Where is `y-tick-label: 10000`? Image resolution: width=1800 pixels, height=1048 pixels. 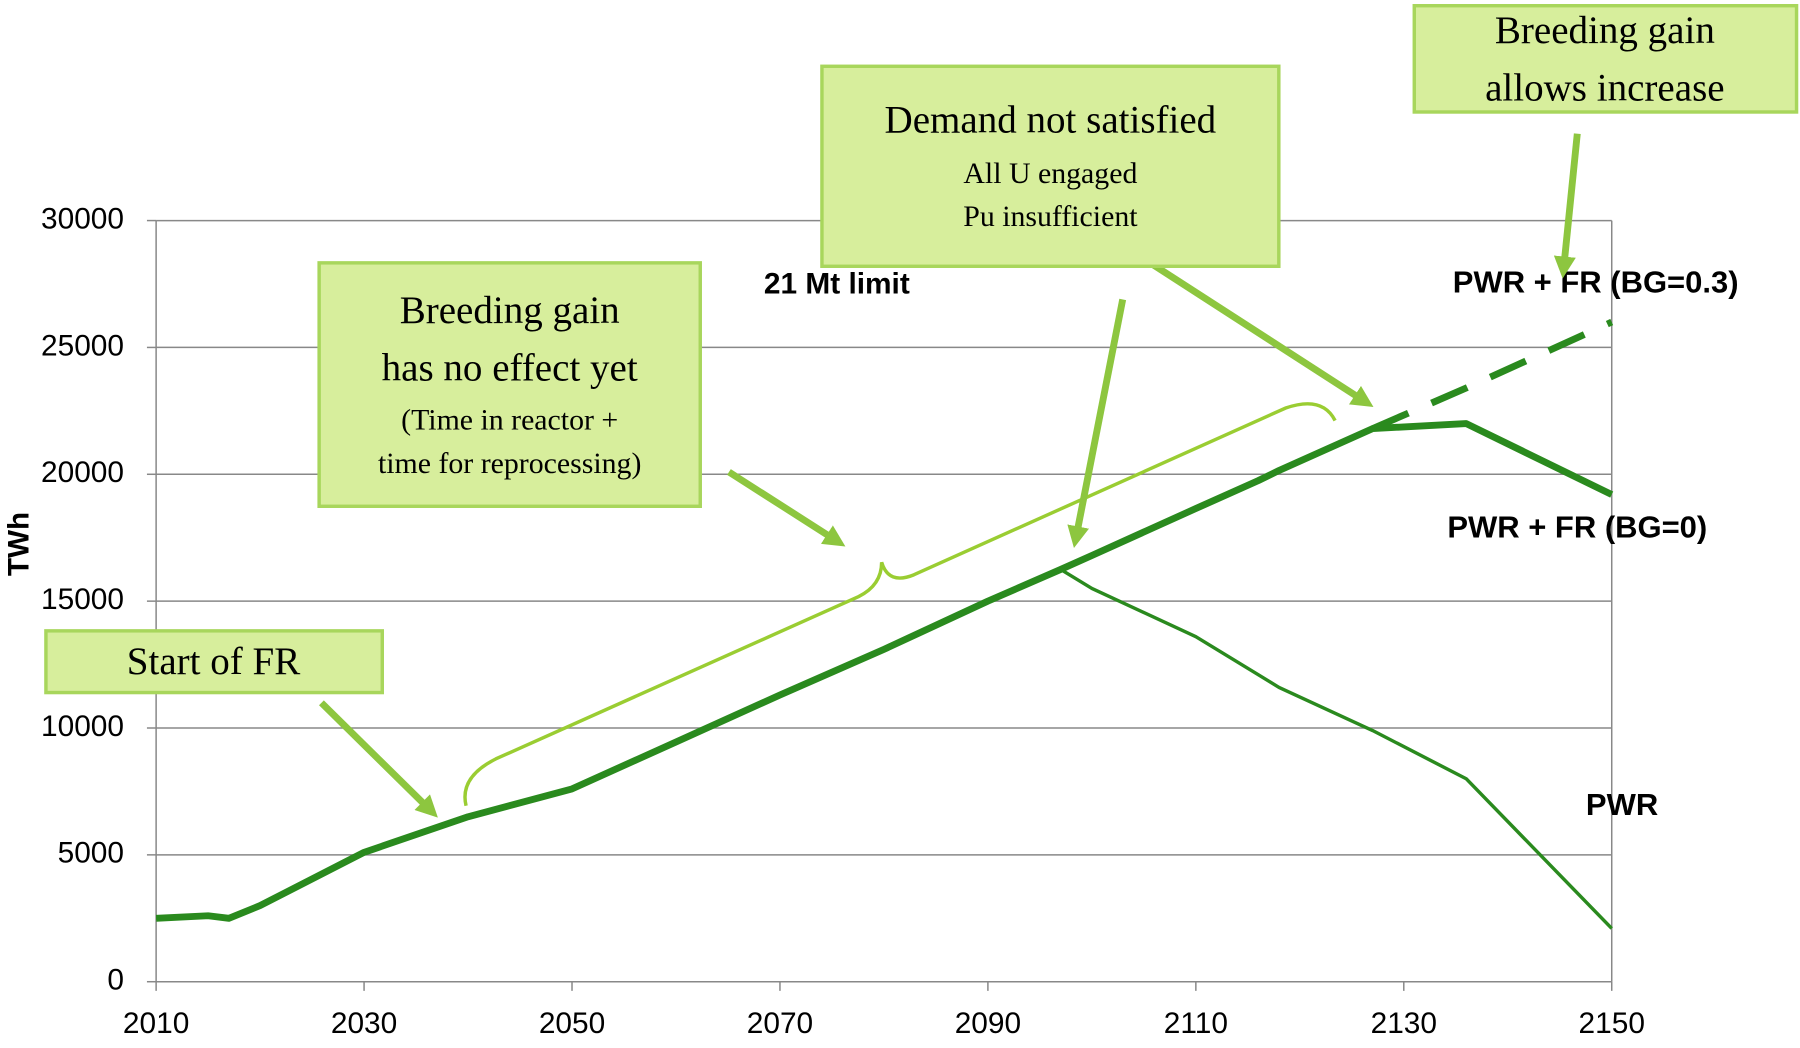
y-tick-label: 10000 is located at coordinates (82, 726).